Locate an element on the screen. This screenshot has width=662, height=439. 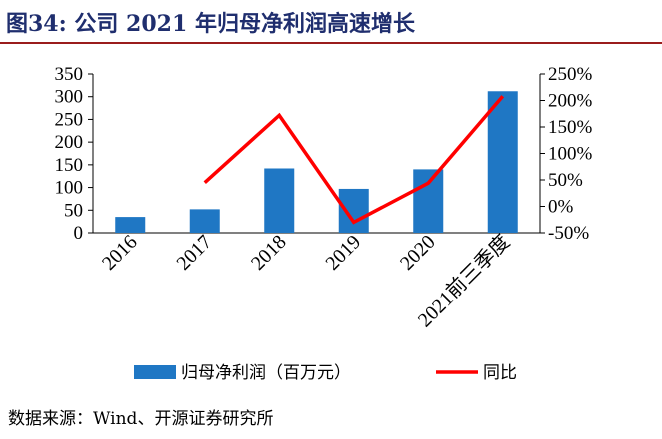
line-series is located at coordinates (354, 160).